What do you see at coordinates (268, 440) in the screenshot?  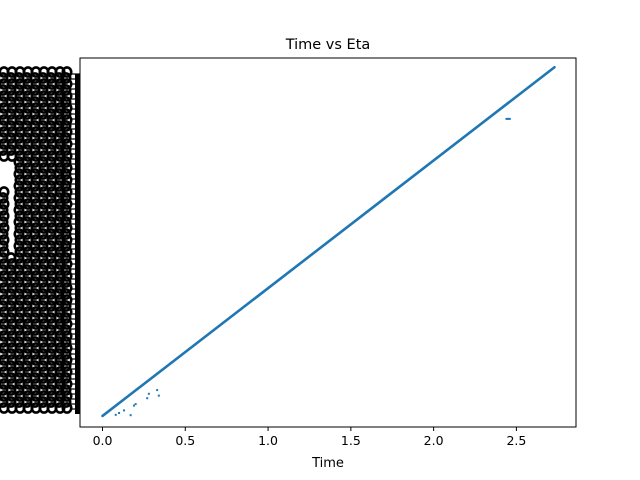 I see `x-tick-label: 1.0` at bounding box center [268, 440].